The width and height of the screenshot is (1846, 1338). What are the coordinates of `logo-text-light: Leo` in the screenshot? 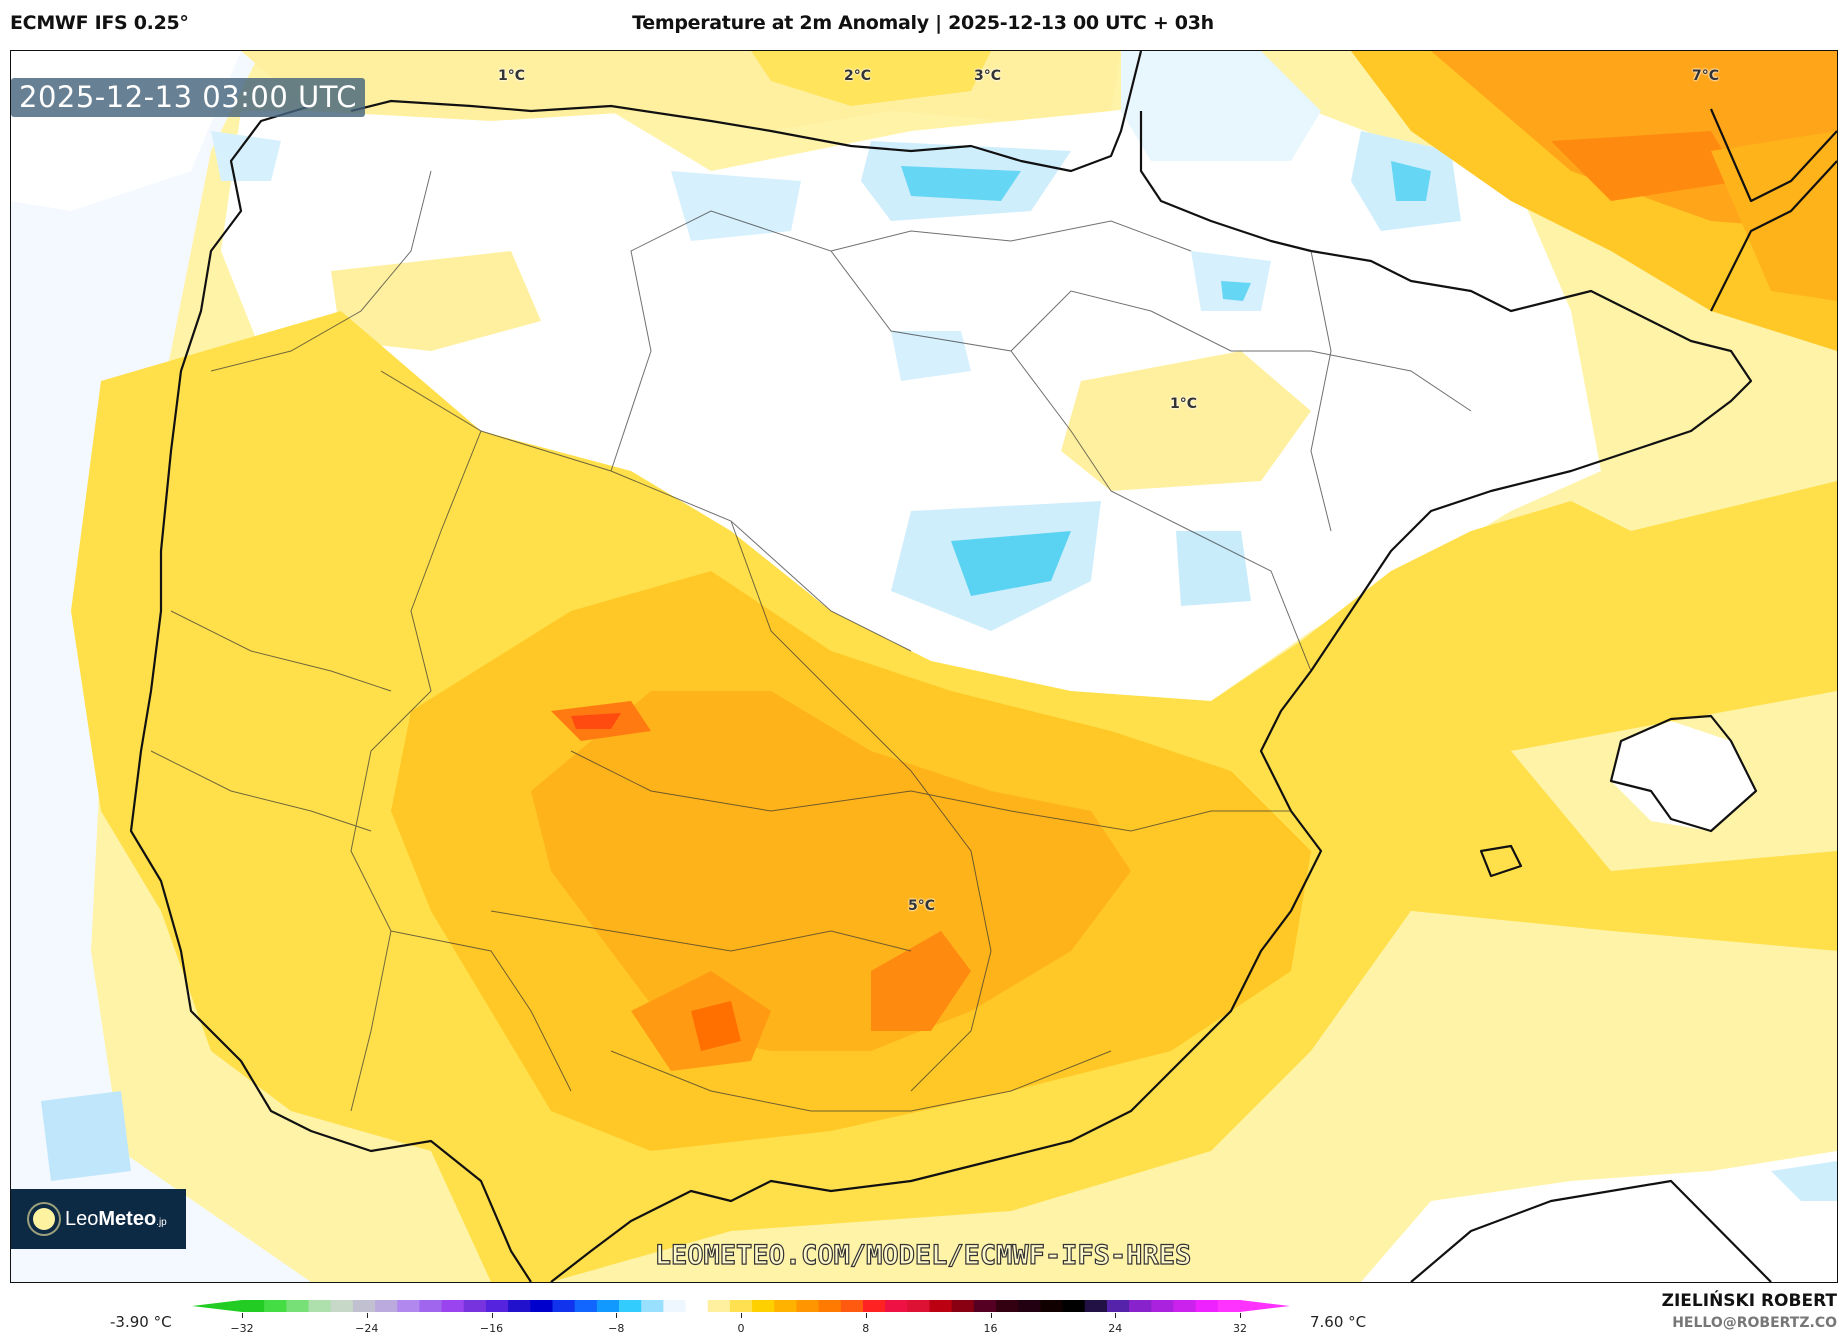 It's located at (82, 1218).